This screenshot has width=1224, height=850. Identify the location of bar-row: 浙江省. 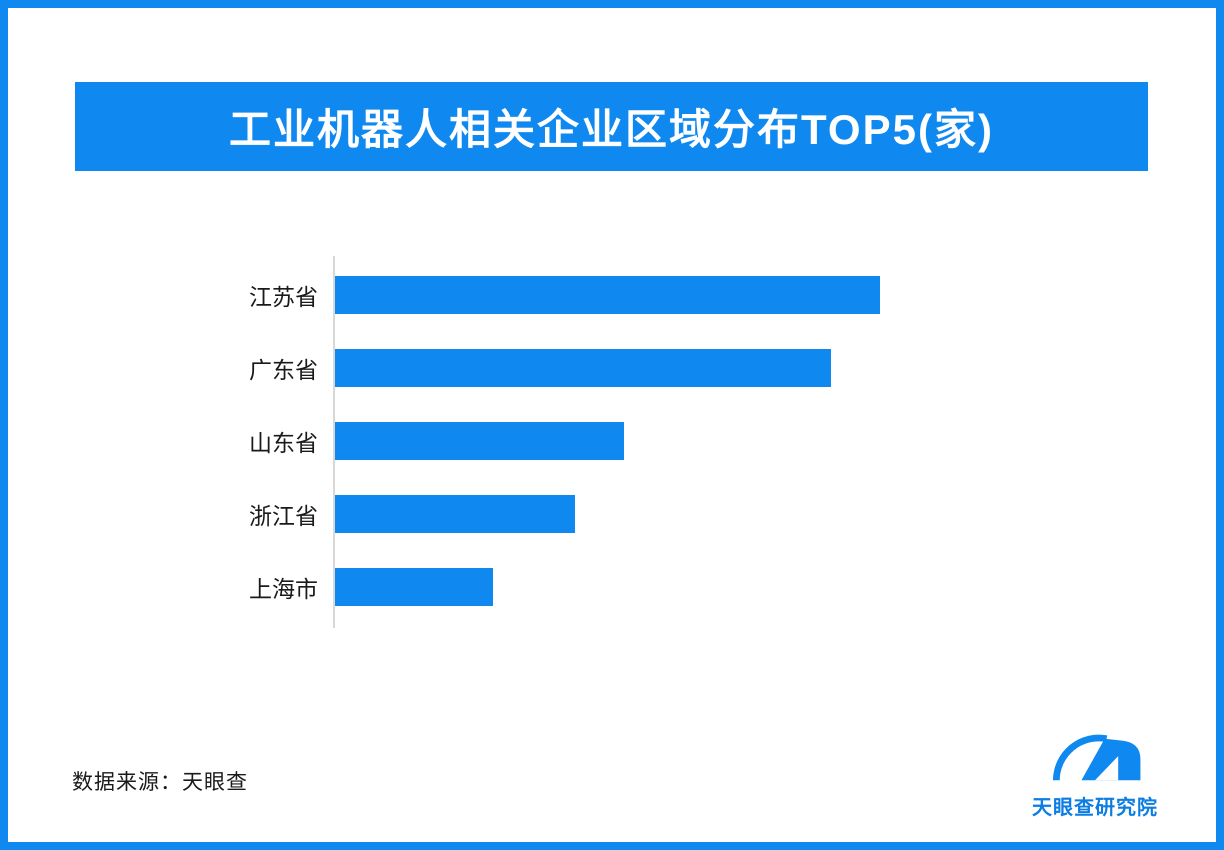
(564, 513).